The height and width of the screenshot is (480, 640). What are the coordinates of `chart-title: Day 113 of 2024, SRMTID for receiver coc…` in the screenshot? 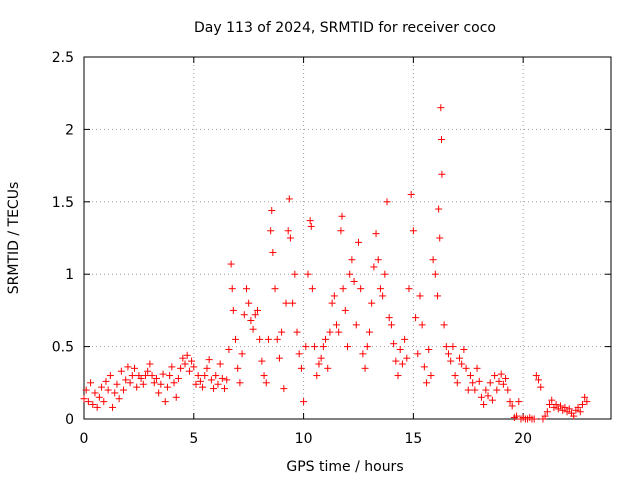 It's located at (345, 28).